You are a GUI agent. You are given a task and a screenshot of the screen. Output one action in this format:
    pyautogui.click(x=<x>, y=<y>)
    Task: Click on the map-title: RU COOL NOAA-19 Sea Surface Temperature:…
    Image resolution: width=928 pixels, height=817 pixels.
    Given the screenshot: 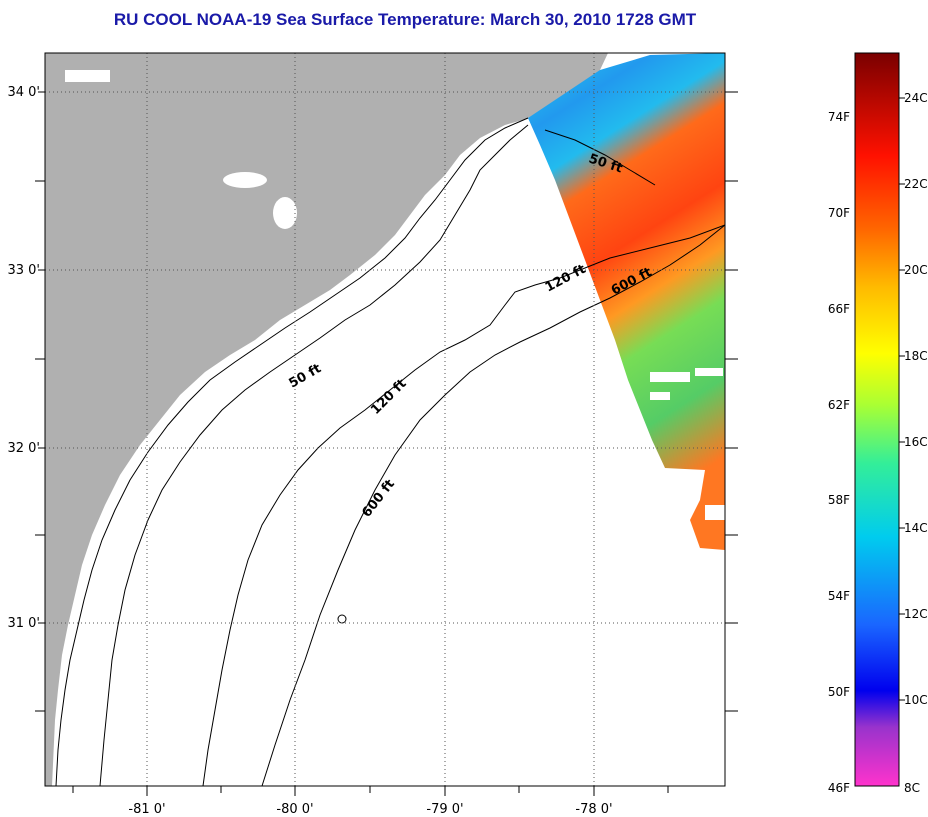 What is the action you would take?
    pyautogui.click(x=405, y=19)
    